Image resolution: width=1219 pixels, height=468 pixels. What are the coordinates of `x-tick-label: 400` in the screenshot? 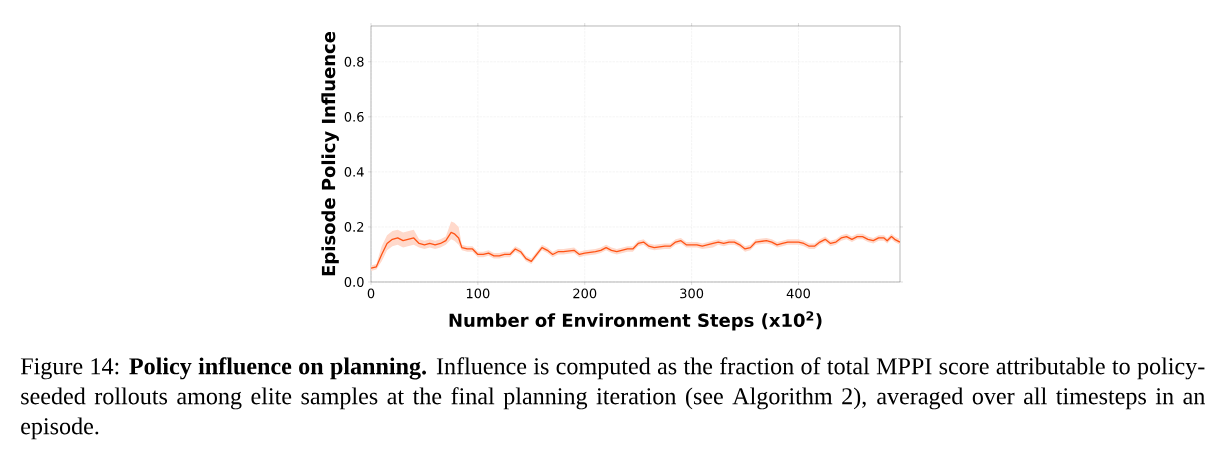 It's located at (798, 293).